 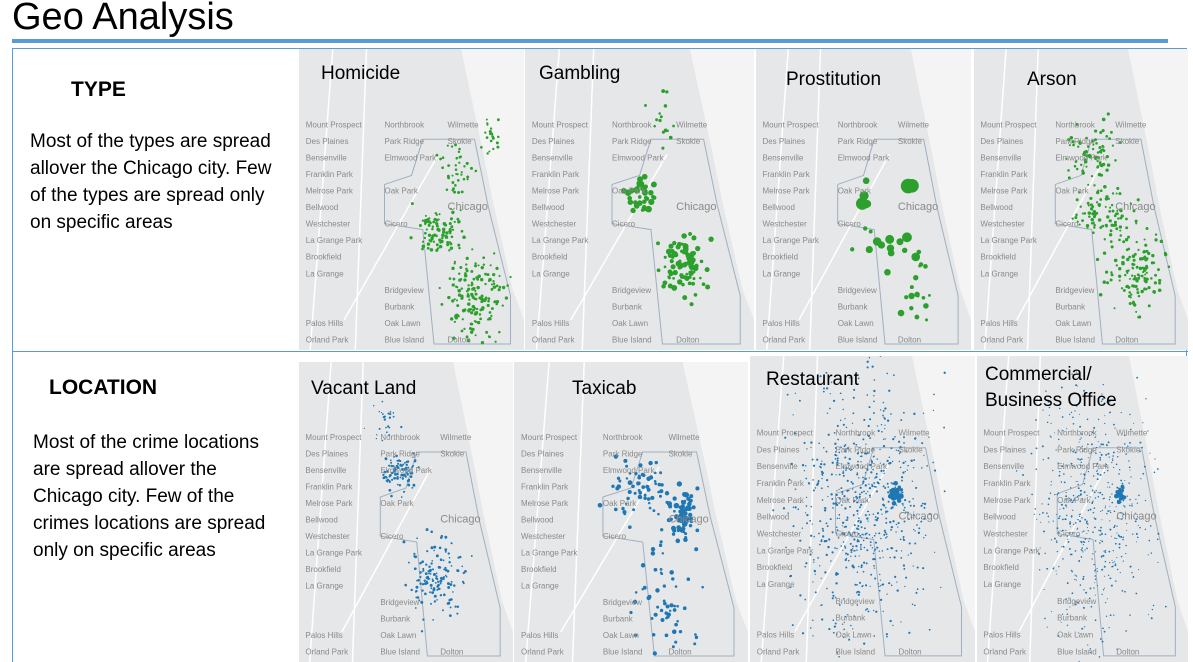 What do you see at coordinates (785, 550) in the screenshot?
I see `place-label: La Grange Park` at bounding box center [785, 550].